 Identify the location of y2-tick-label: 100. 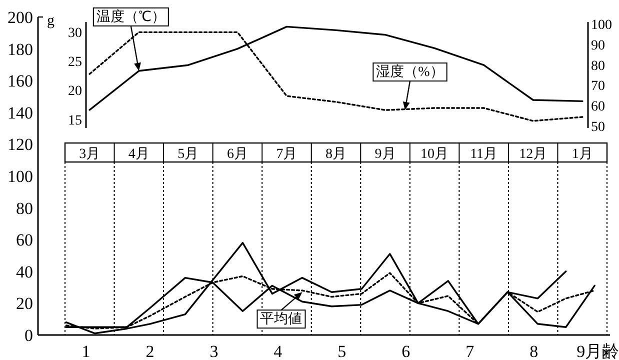
(601, 26).